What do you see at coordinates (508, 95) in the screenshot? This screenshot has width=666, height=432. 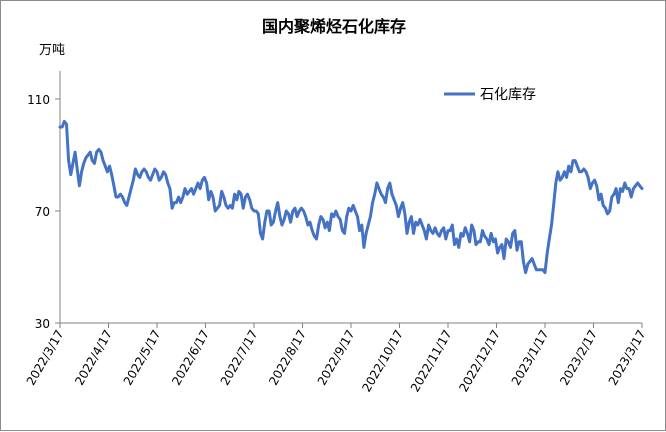 I see `legend-label: 石化库存` at bounding box center [508, 95].